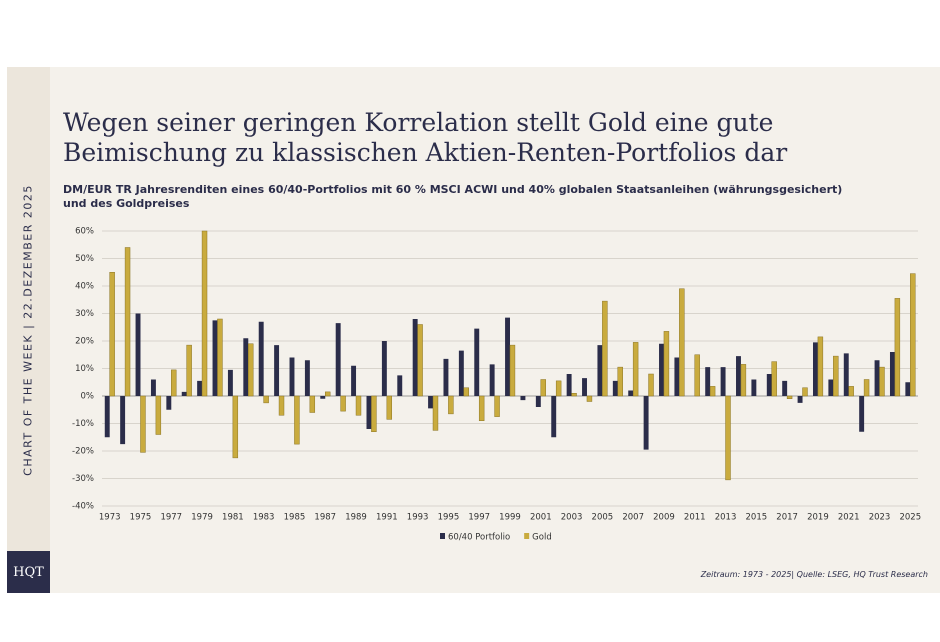 The height and width of the screenshot is (642, 940). I want to click on logo: HQT, so click(28, 572).